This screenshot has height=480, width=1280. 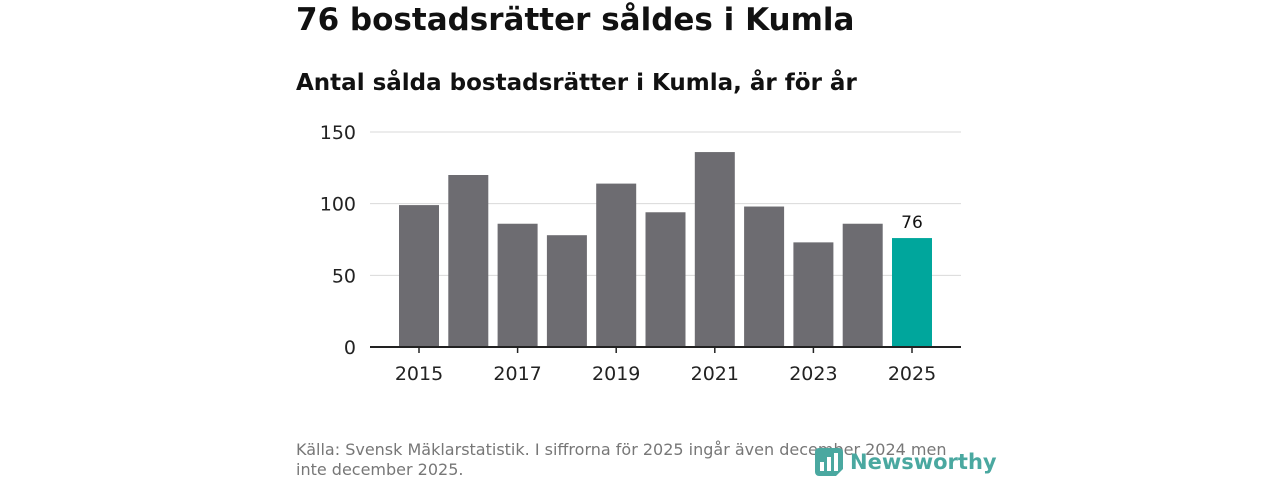 What do you see at coordinates (829, 462) in the screenshot?
I see `newsworthy-logo-icon` at bounding box center [829, 462].